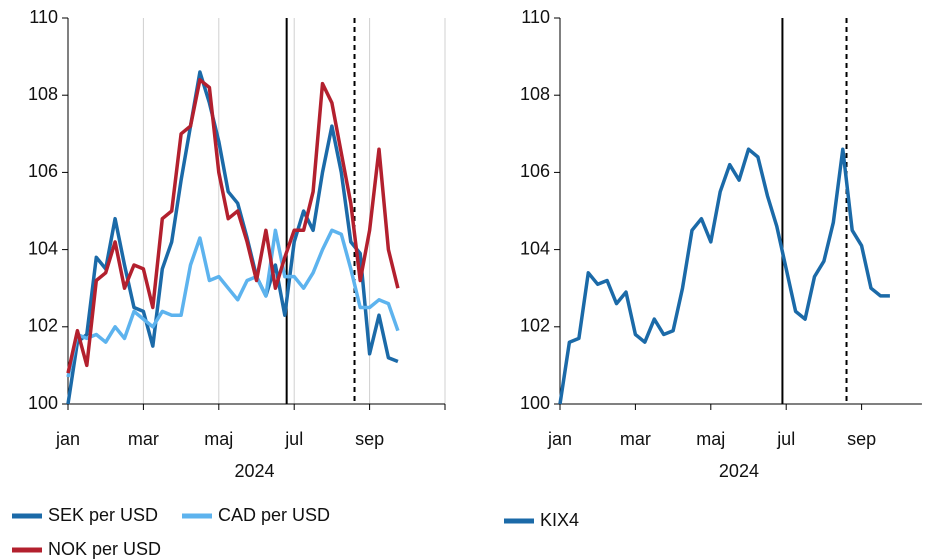  What do you see at coordinates (104, 549) in the screenshot?
I see `legend-label: NOK per USD` at bounding box center [104, 549].